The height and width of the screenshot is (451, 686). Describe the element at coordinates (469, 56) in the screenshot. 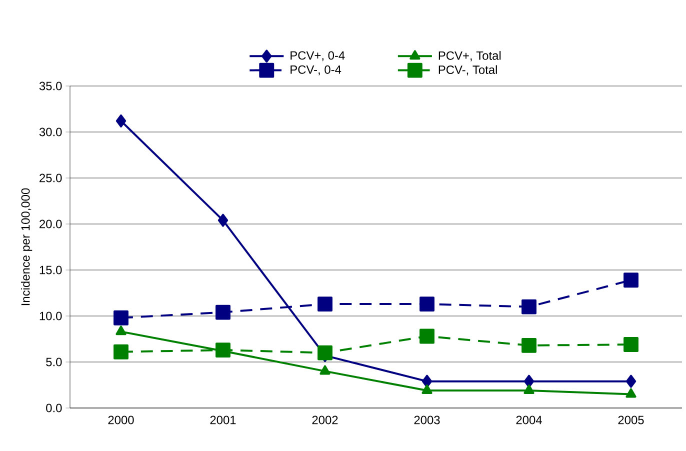

I see `legend-label: PCV+, Total` at that location.